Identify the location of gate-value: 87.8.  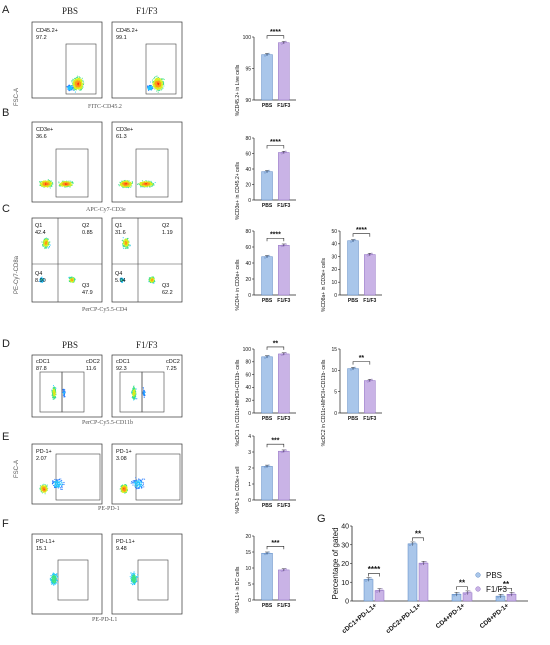
(41, 369).